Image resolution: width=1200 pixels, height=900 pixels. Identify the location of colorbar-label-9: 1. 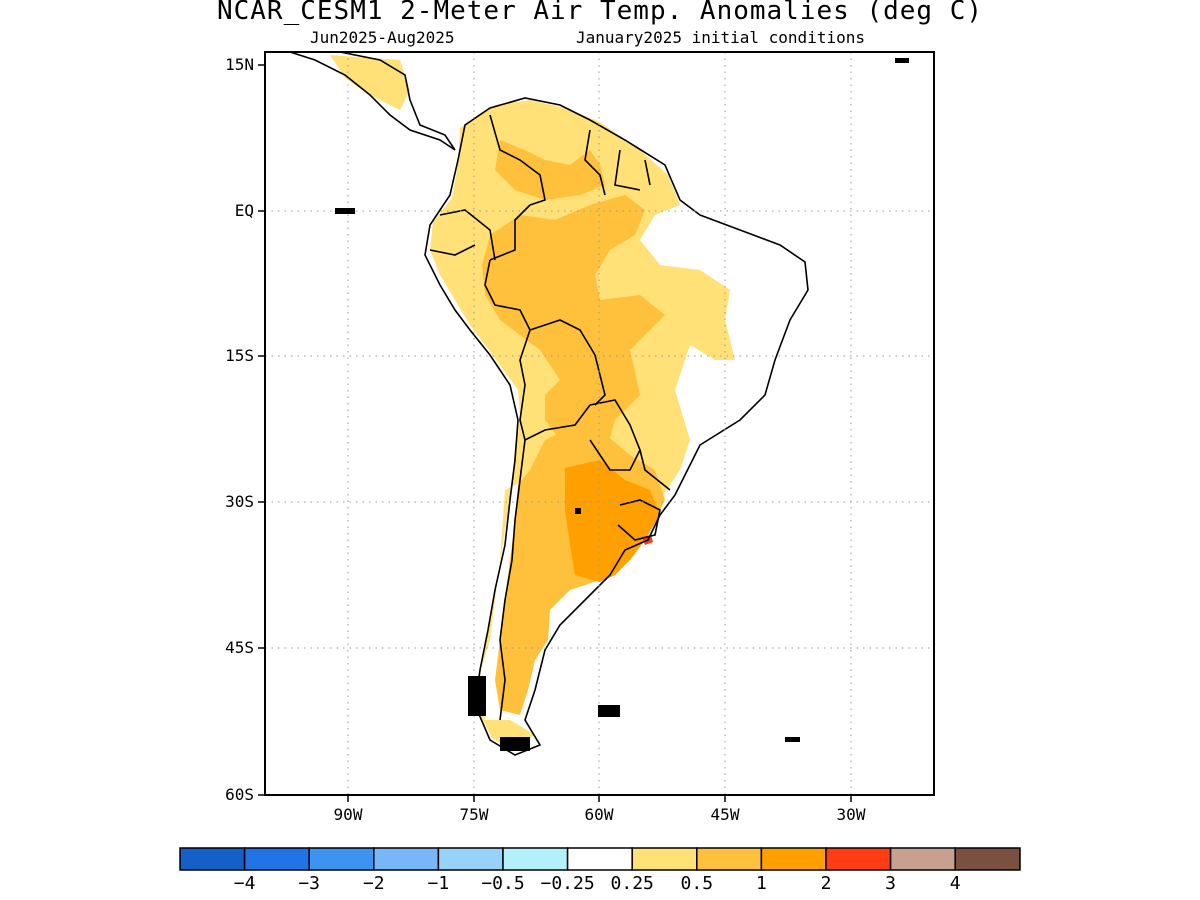
(761, 883).